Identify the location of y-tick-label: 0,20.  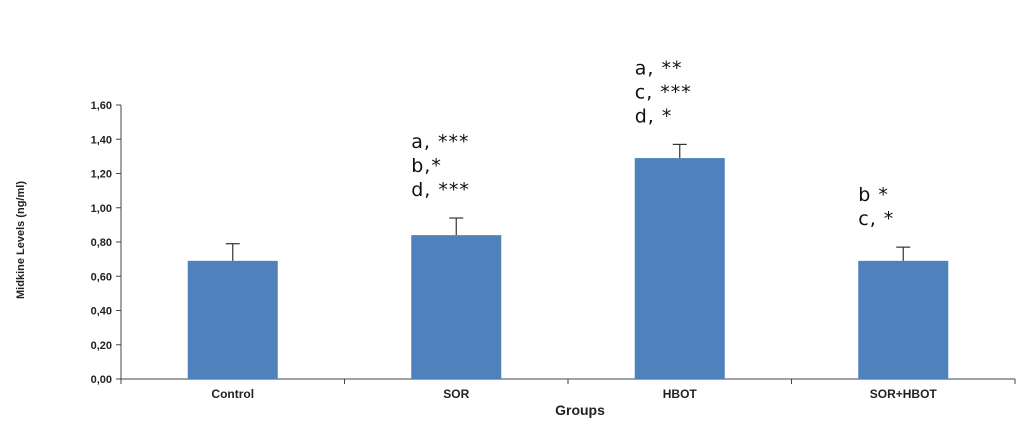
(101, 346).